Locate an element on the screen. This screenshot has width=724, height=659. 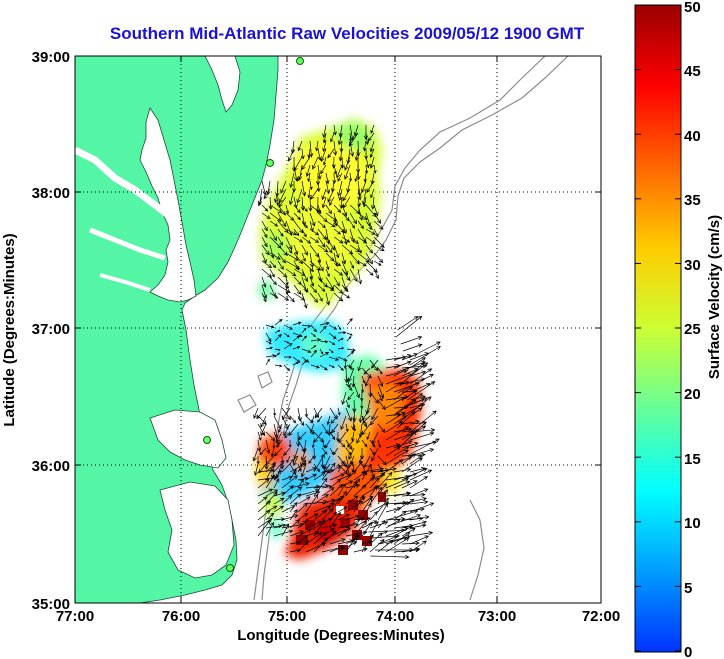
colorbar-tick-label: 15 is located at coordinates (692, 459).